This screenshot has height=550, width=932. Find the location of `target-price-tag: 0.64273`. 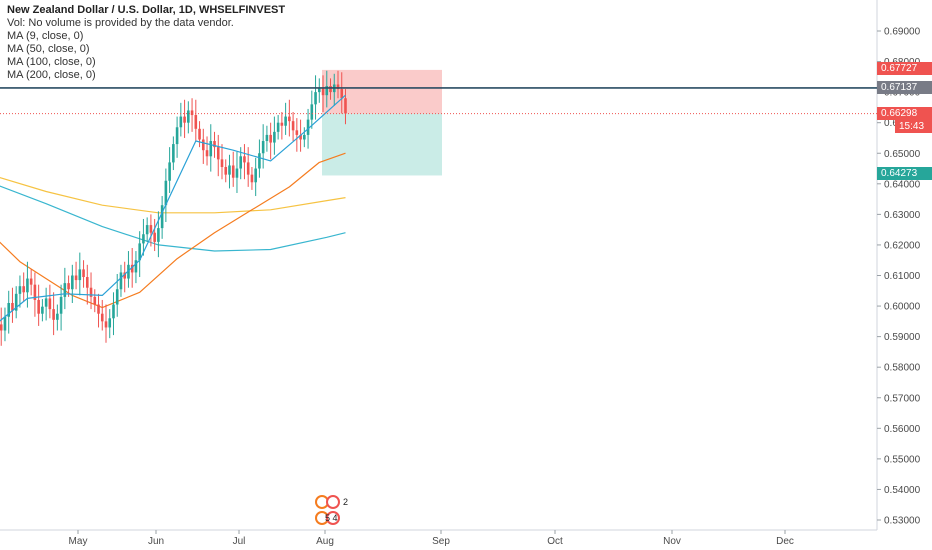

target-price-tag: 0.64273 is located at coordinates (904, 173).